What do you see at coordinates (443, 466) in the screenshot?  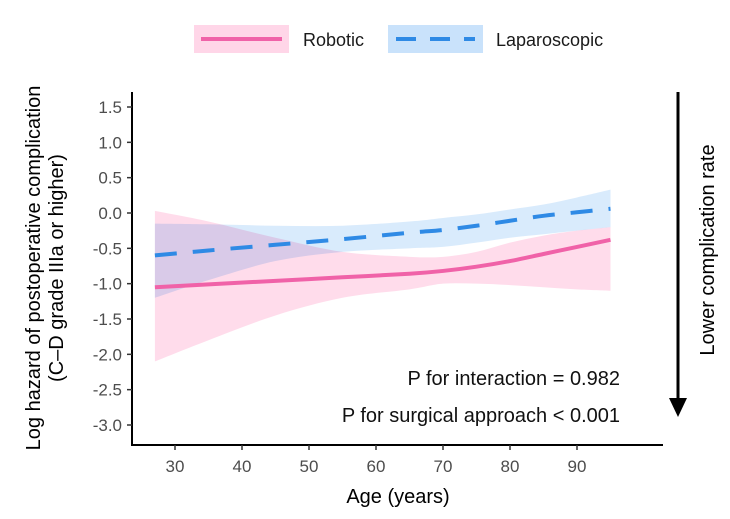 I see `x-tick-label: 70` at bounding box center [443, 466].